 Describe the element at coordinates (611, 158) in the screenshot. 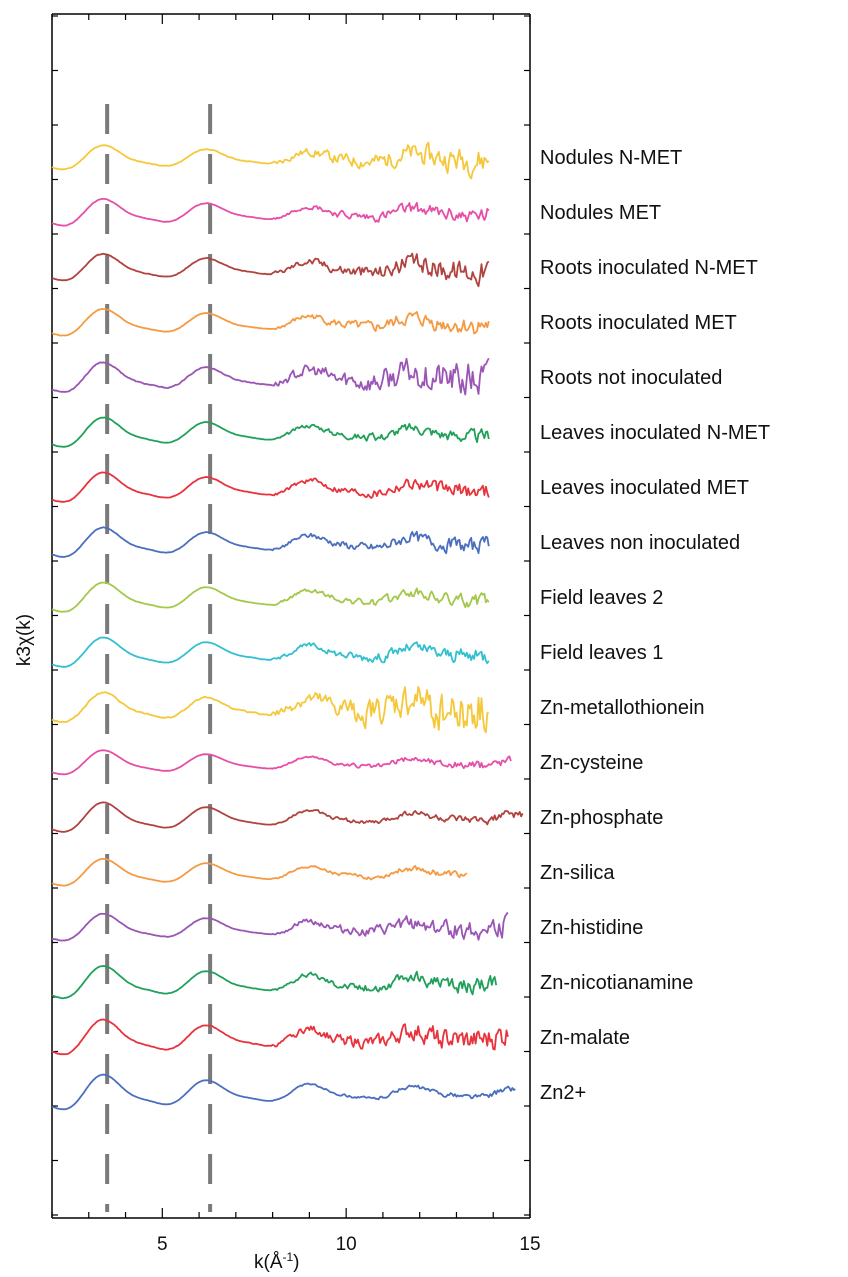

I see `series-label: Nodules N-MET` at that location.